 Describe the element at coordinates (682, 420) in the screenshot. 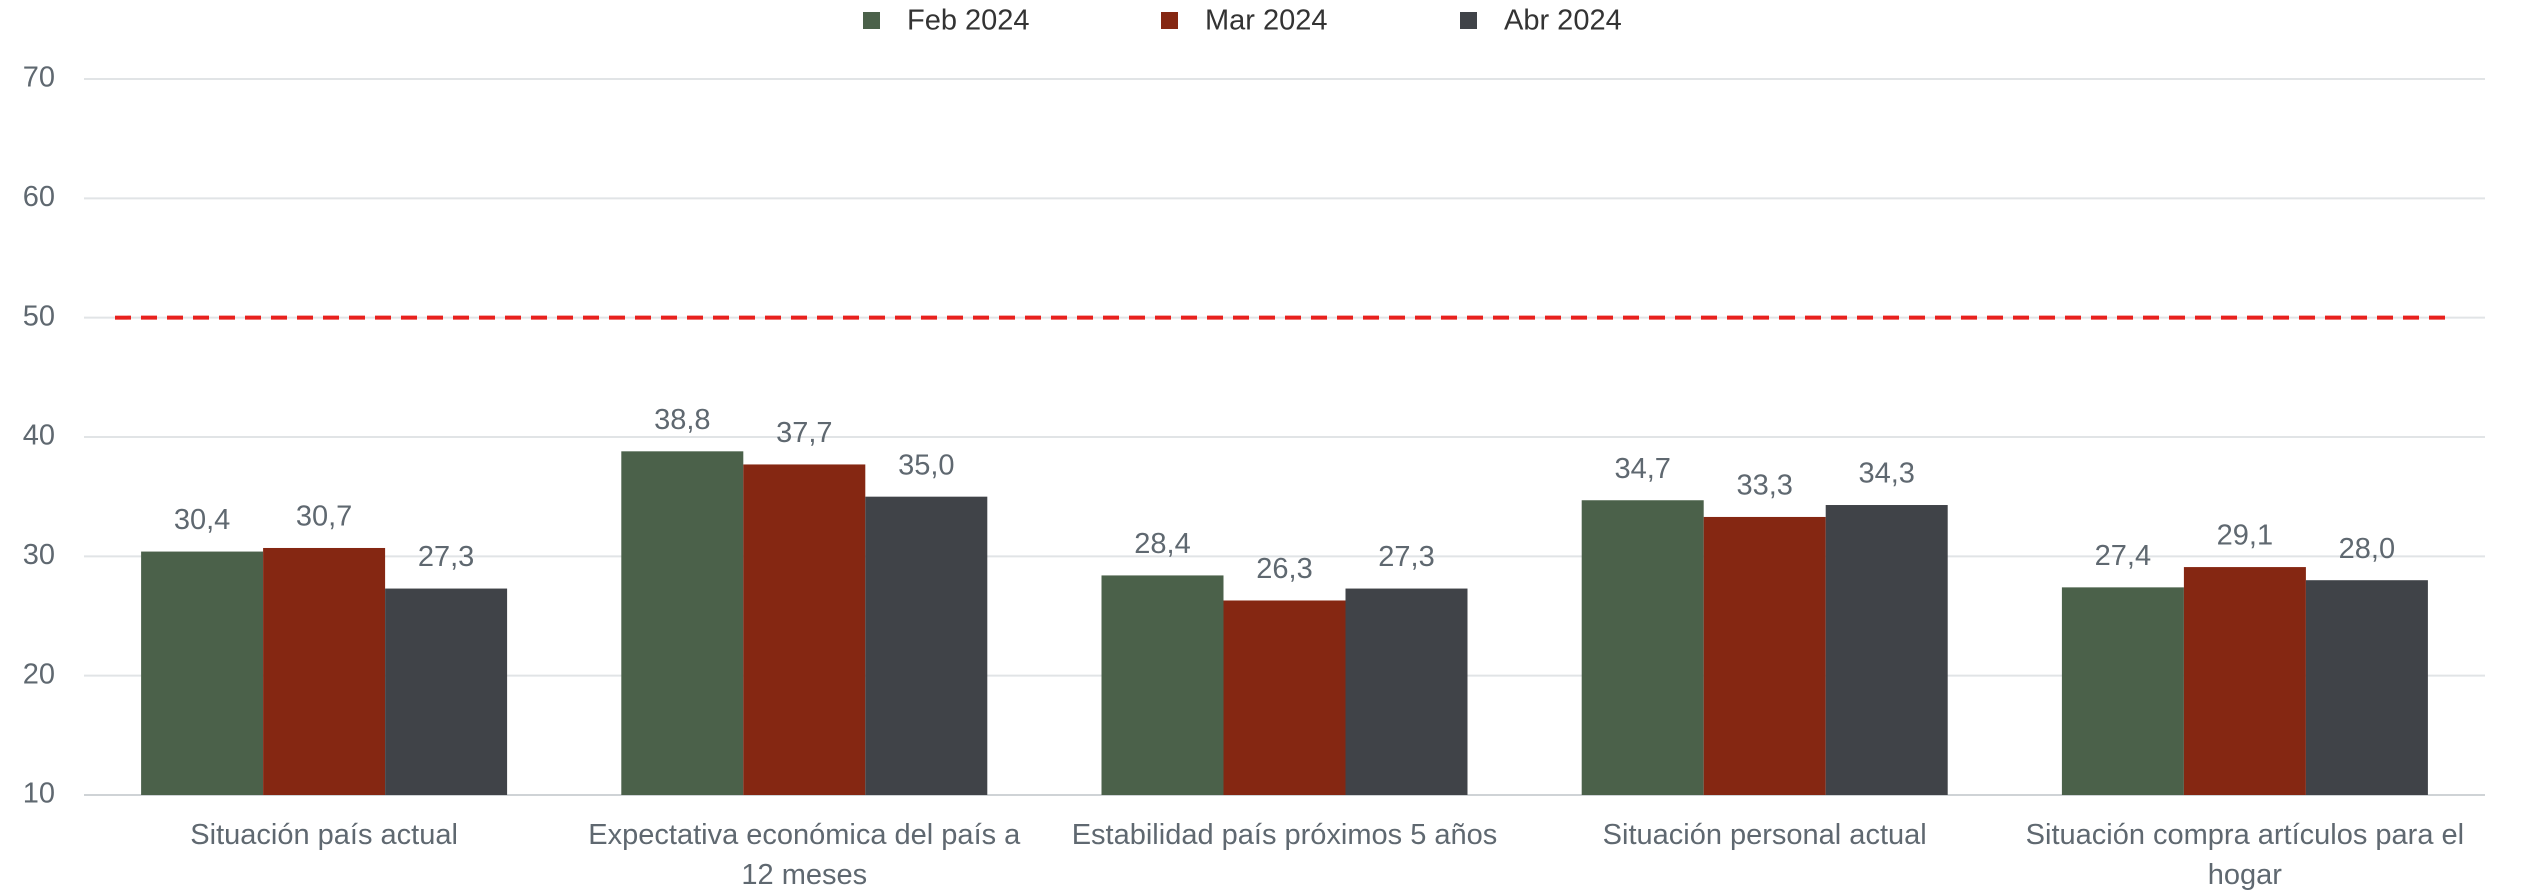

I see `data-label: 38,8` at that location.